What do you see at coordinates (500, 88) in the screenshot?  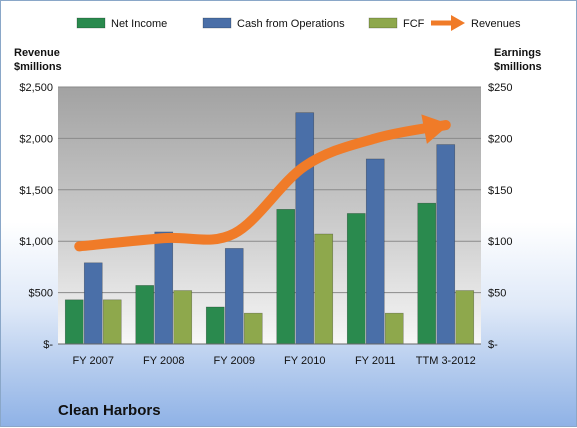 I see `right-tick-label: $250` at bounding box center [500, 88].